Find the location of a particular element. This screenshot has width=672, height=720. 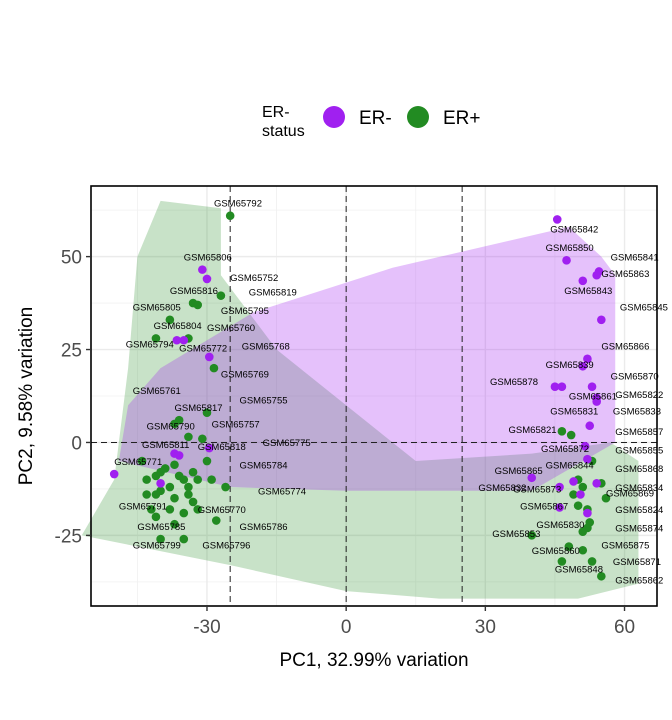

legend: ER- status ER- ER+ is located at coordinates (371, 122).